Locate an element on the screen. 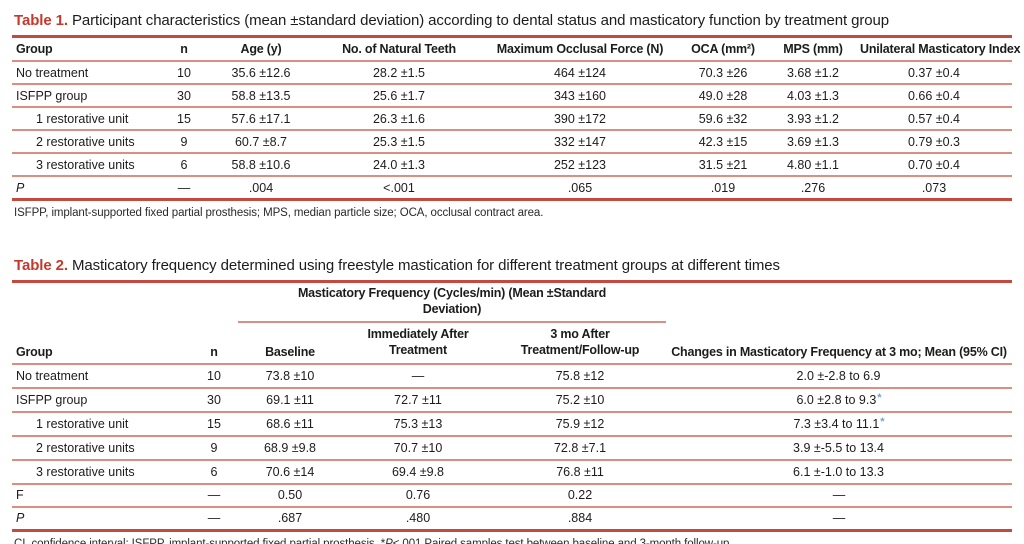  table-cell: 6 is located at coordinates (214, 471).